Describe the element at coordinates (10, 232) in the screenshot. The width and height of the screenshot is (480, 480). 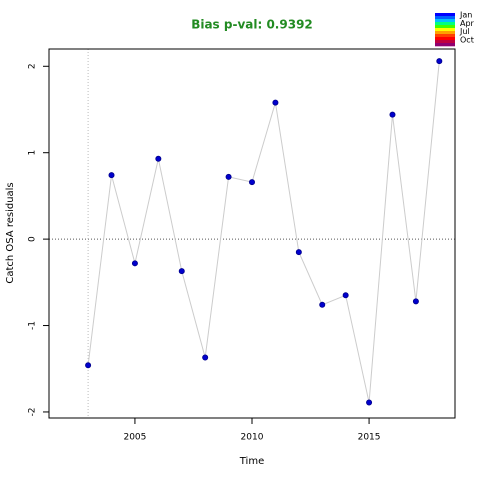
I see `y-axis-label: Catch OSA residuals` at that location.